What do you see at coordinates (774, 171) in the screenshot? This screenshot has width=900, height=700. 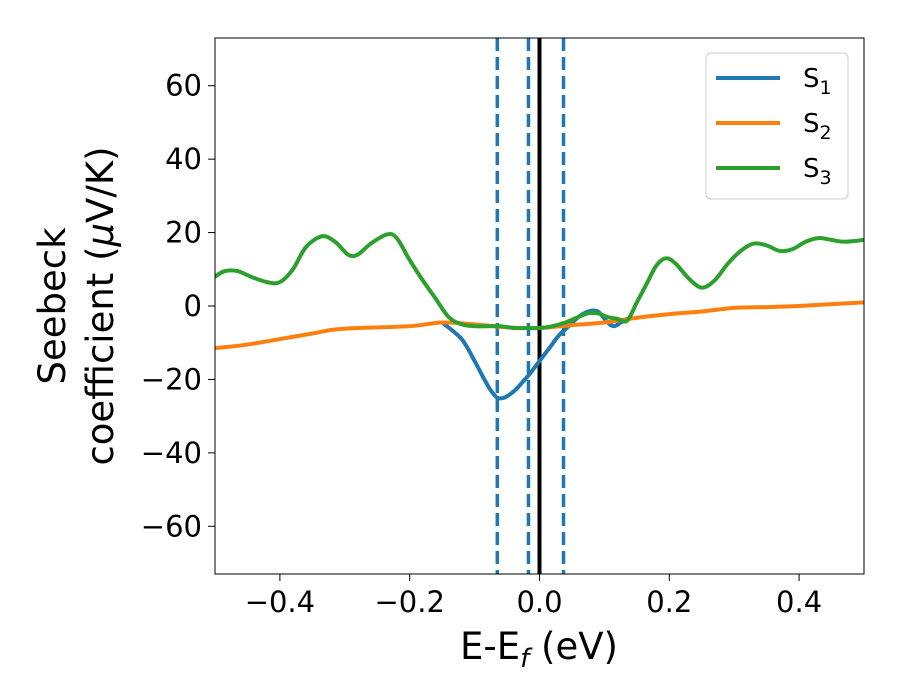 I see `legend-entry-s3: S3` at bounding box center [774, 171].